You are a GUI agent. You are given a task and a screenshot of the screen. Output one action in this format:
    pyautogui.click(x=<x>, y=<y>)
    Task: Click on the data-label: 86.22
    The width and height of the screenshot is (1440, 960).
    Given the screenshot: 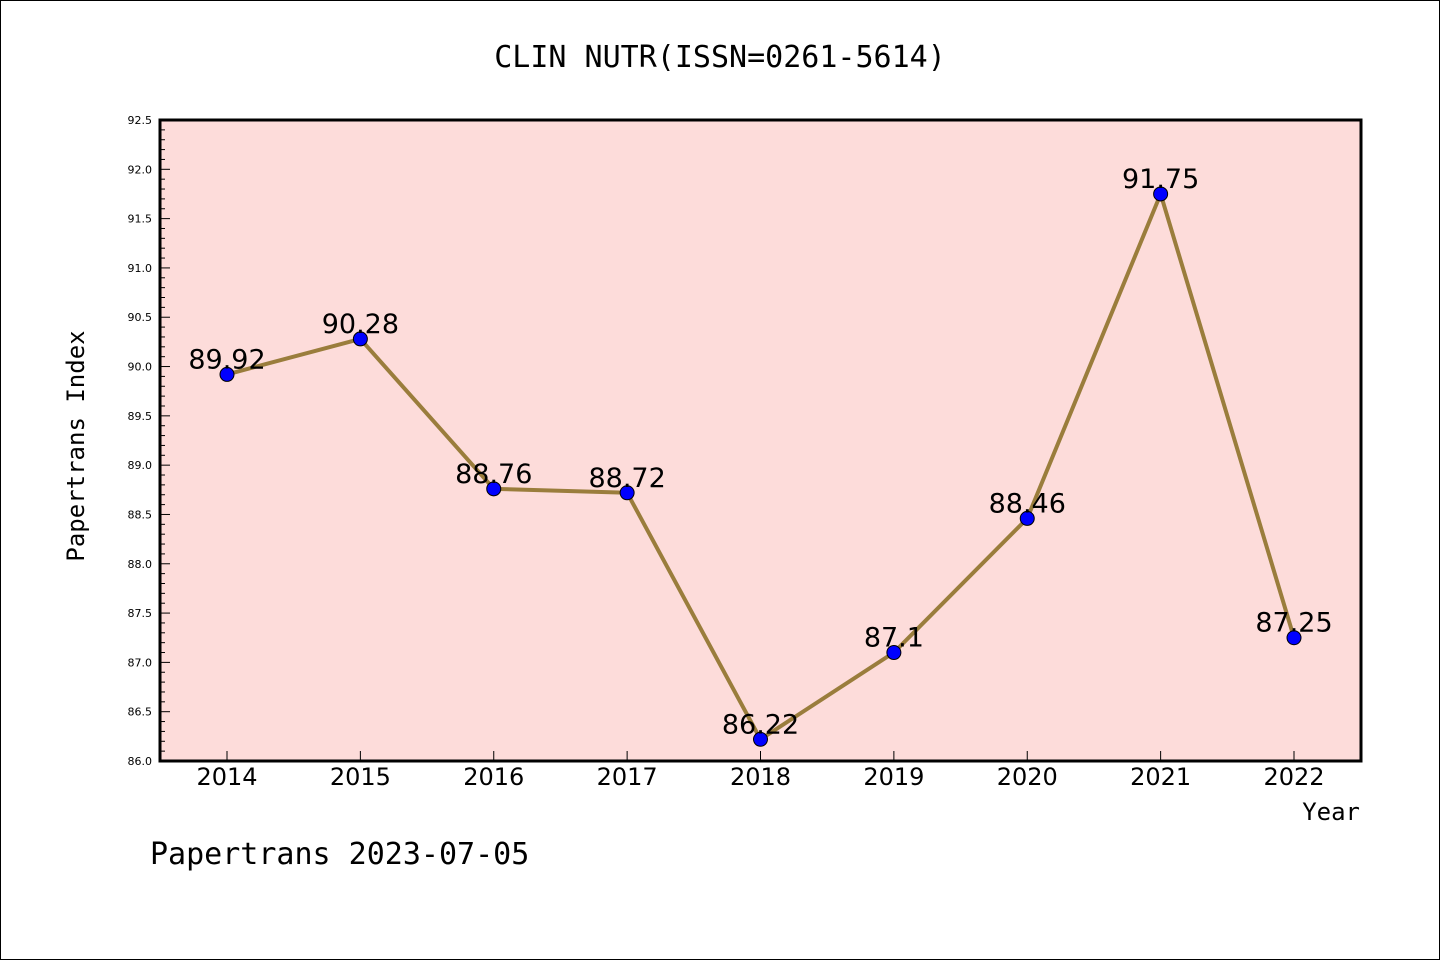 What is the action you would take?
    pyautogui.click(x=760, y=724)
    